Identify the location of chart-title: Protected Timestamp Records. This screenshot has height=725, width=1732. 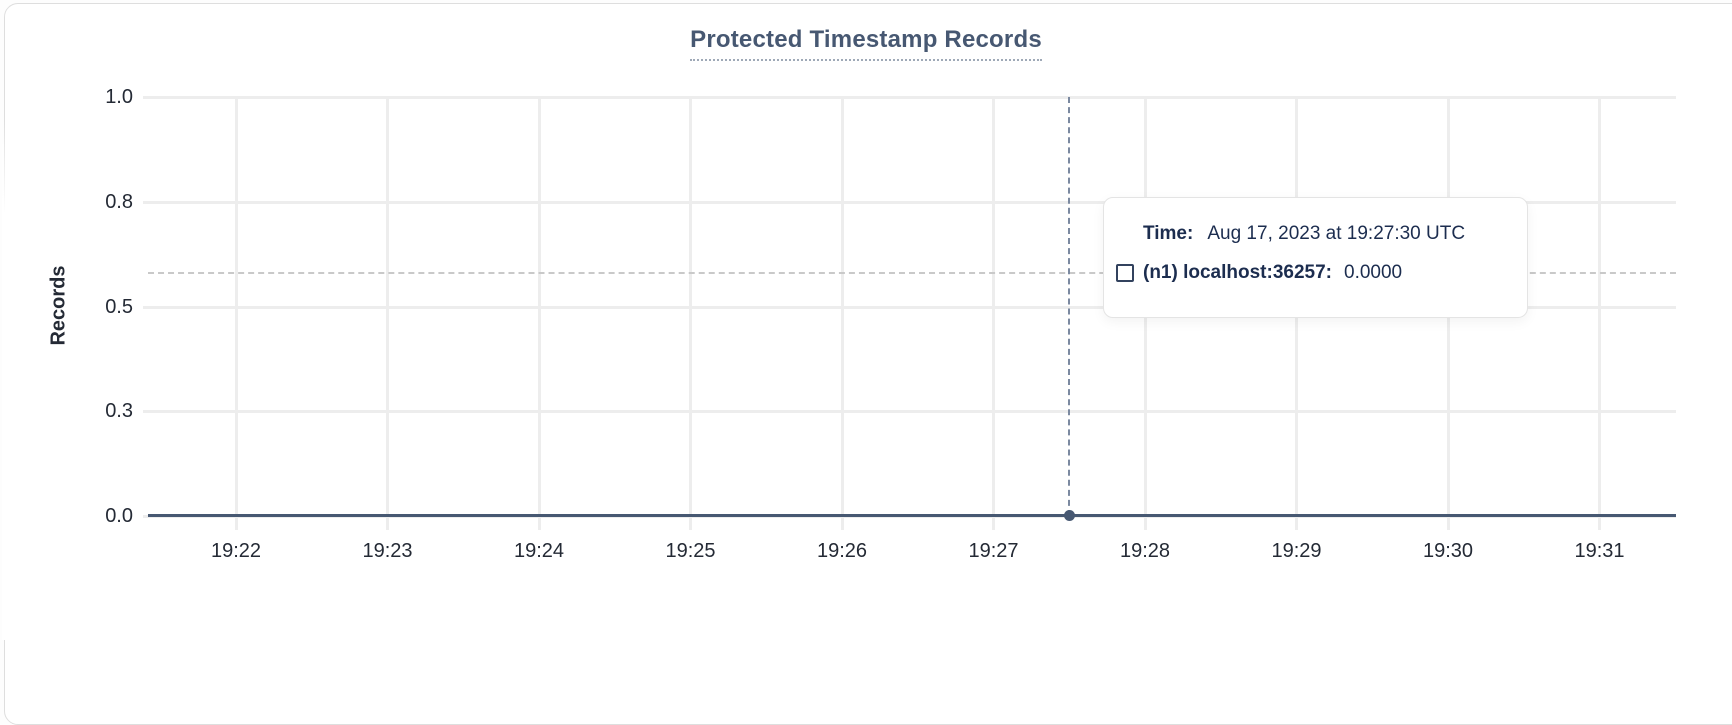
(866, 43).